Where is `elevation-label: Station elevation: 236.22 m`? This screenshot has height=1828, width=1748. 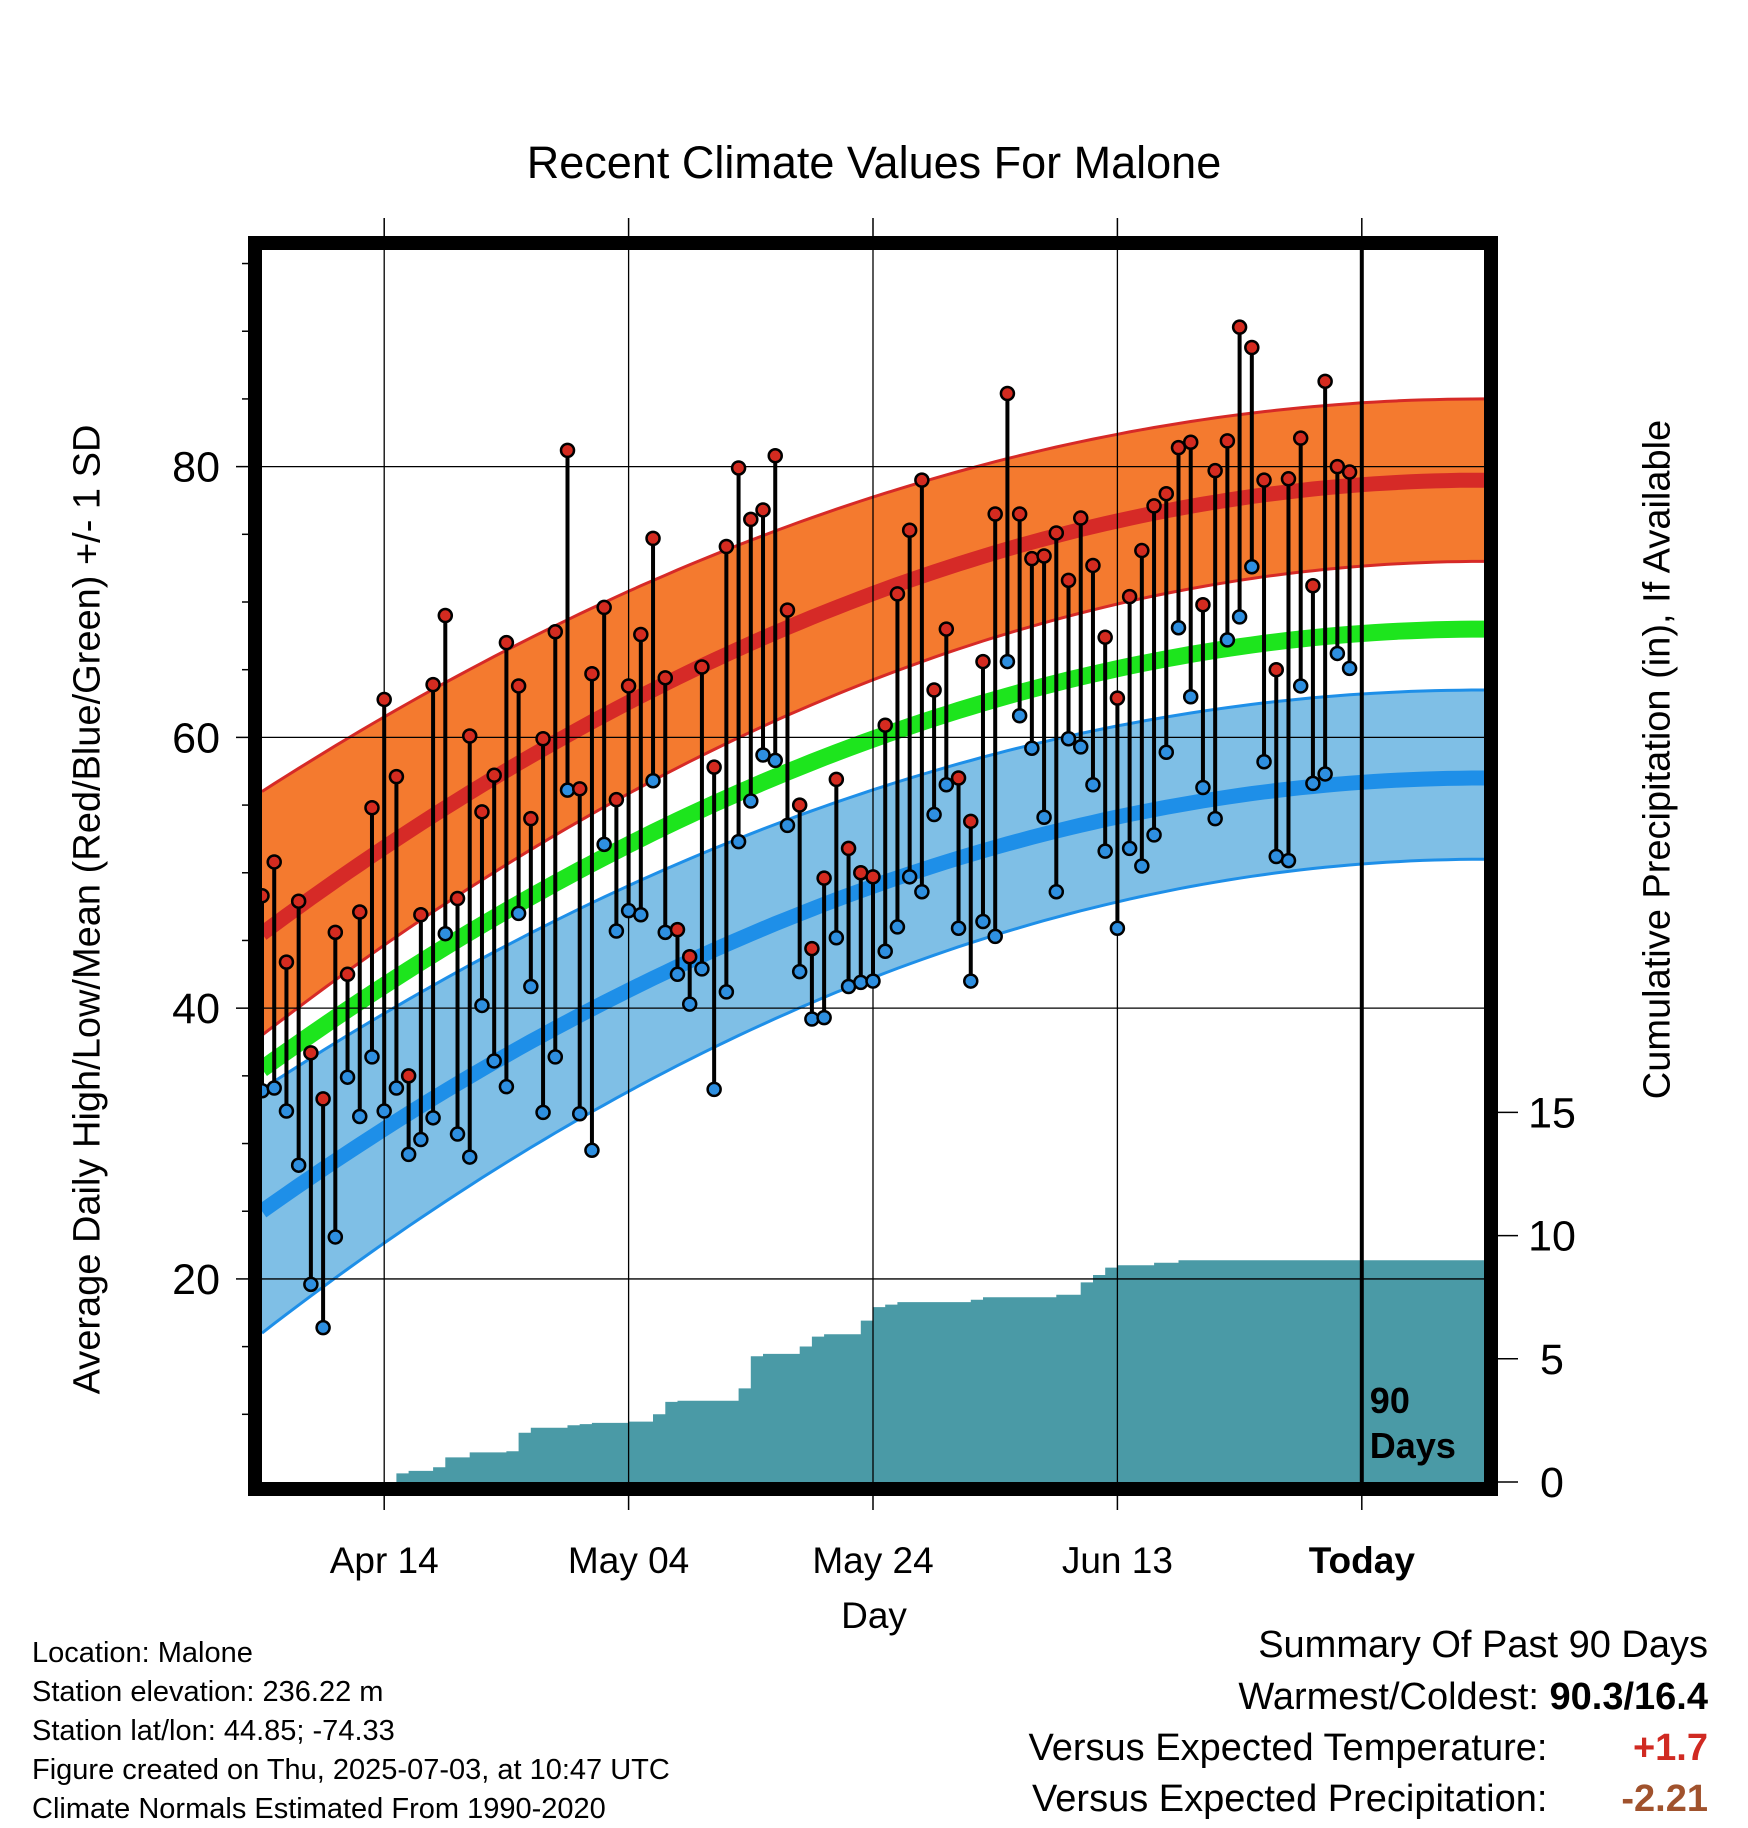
elevation-label: Station elevation: 236.22 m is located at coordinates (208, 1692).